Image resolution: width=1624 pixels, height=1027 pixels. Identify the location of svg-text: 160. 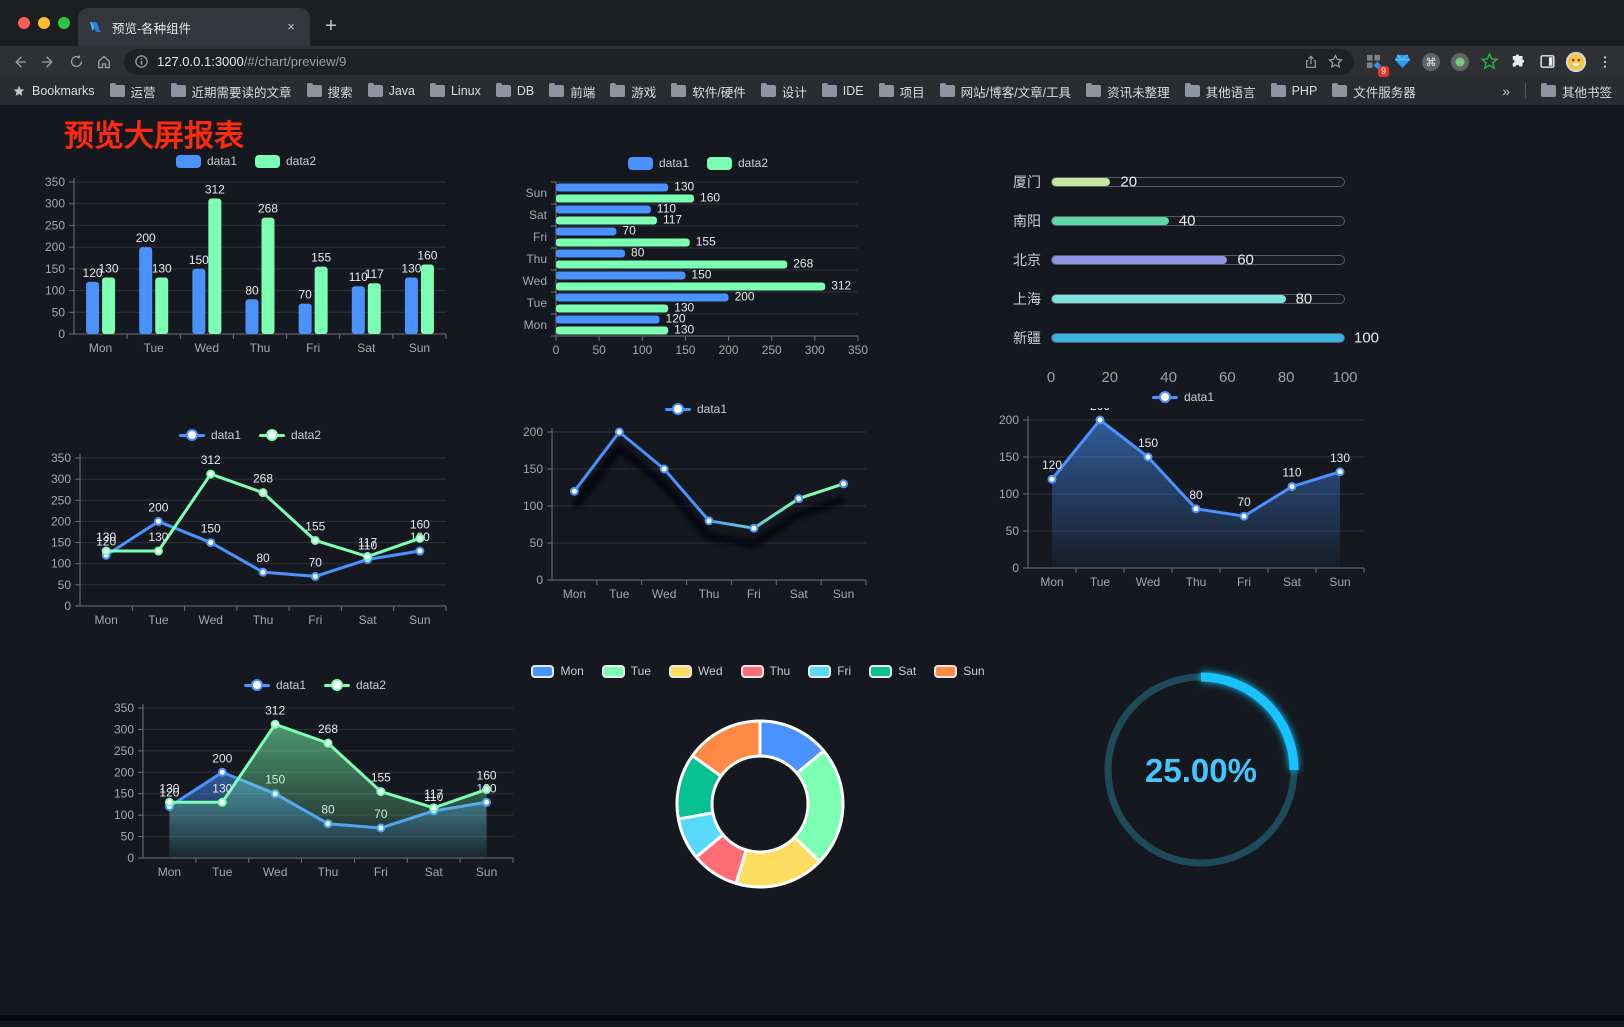
(427, 256).